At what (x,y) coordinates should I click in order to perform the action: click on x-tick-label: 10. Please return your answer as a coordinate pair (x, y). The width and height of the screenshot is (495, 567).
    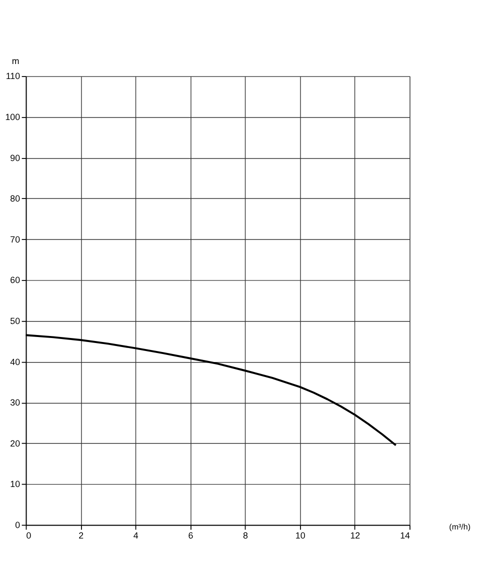
    Looking at the image, I should click on (300, 535).